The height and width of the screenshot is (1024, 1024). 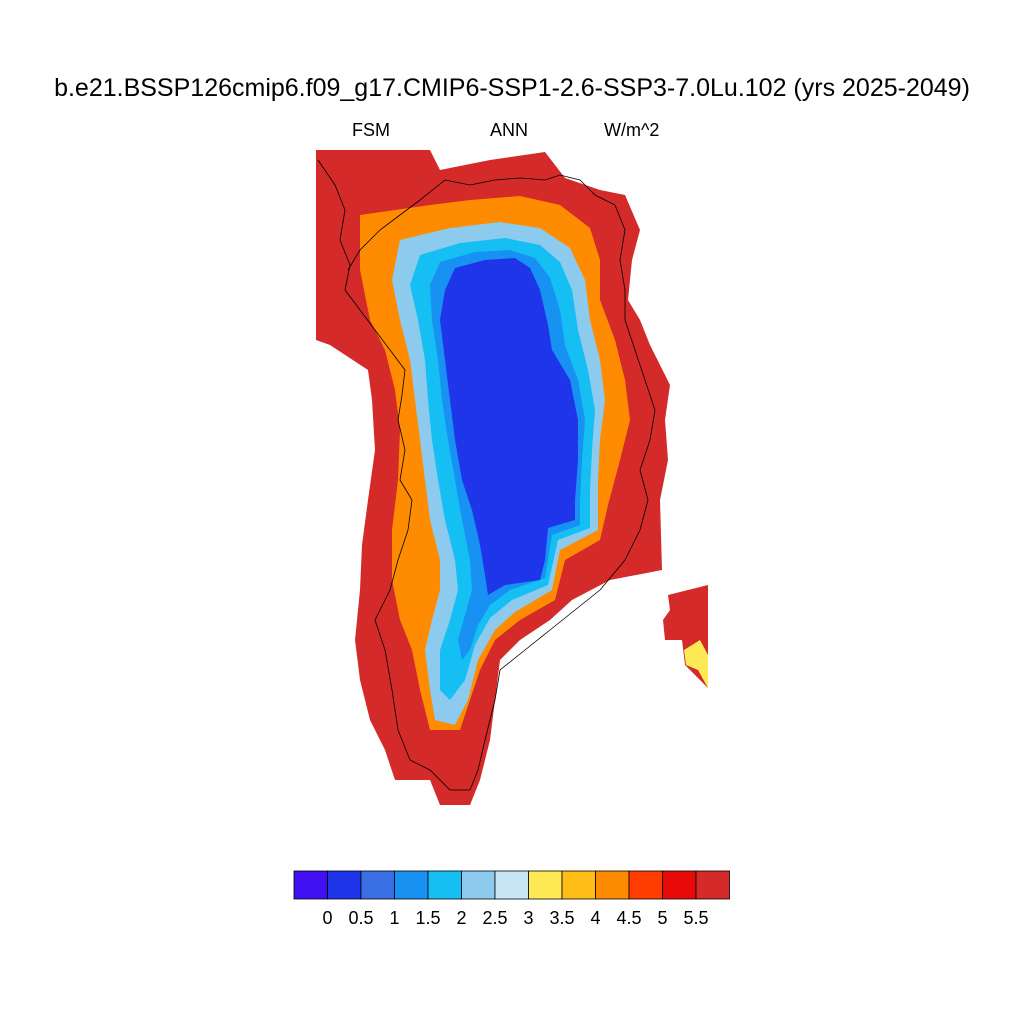 I want to click on colorbar-label: 1.5, so click(x=427, y=918).